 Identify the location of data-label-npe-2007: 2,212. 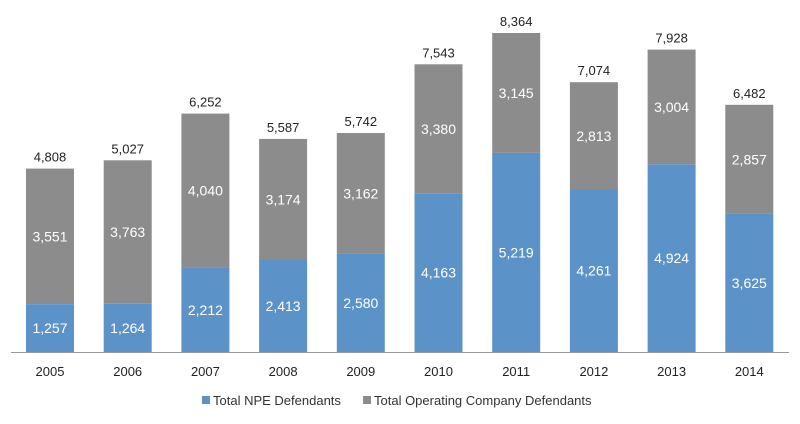
(205, 310).